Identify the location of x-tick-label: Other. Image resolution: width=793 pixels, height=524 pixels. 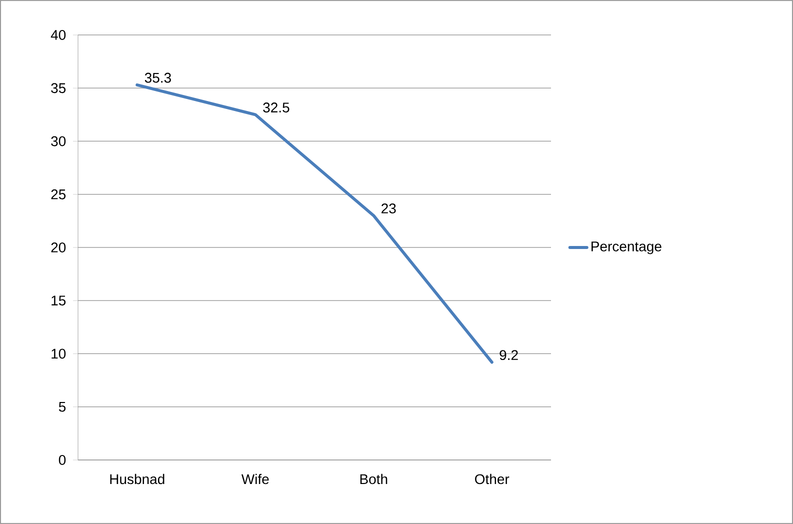
(492, 479).